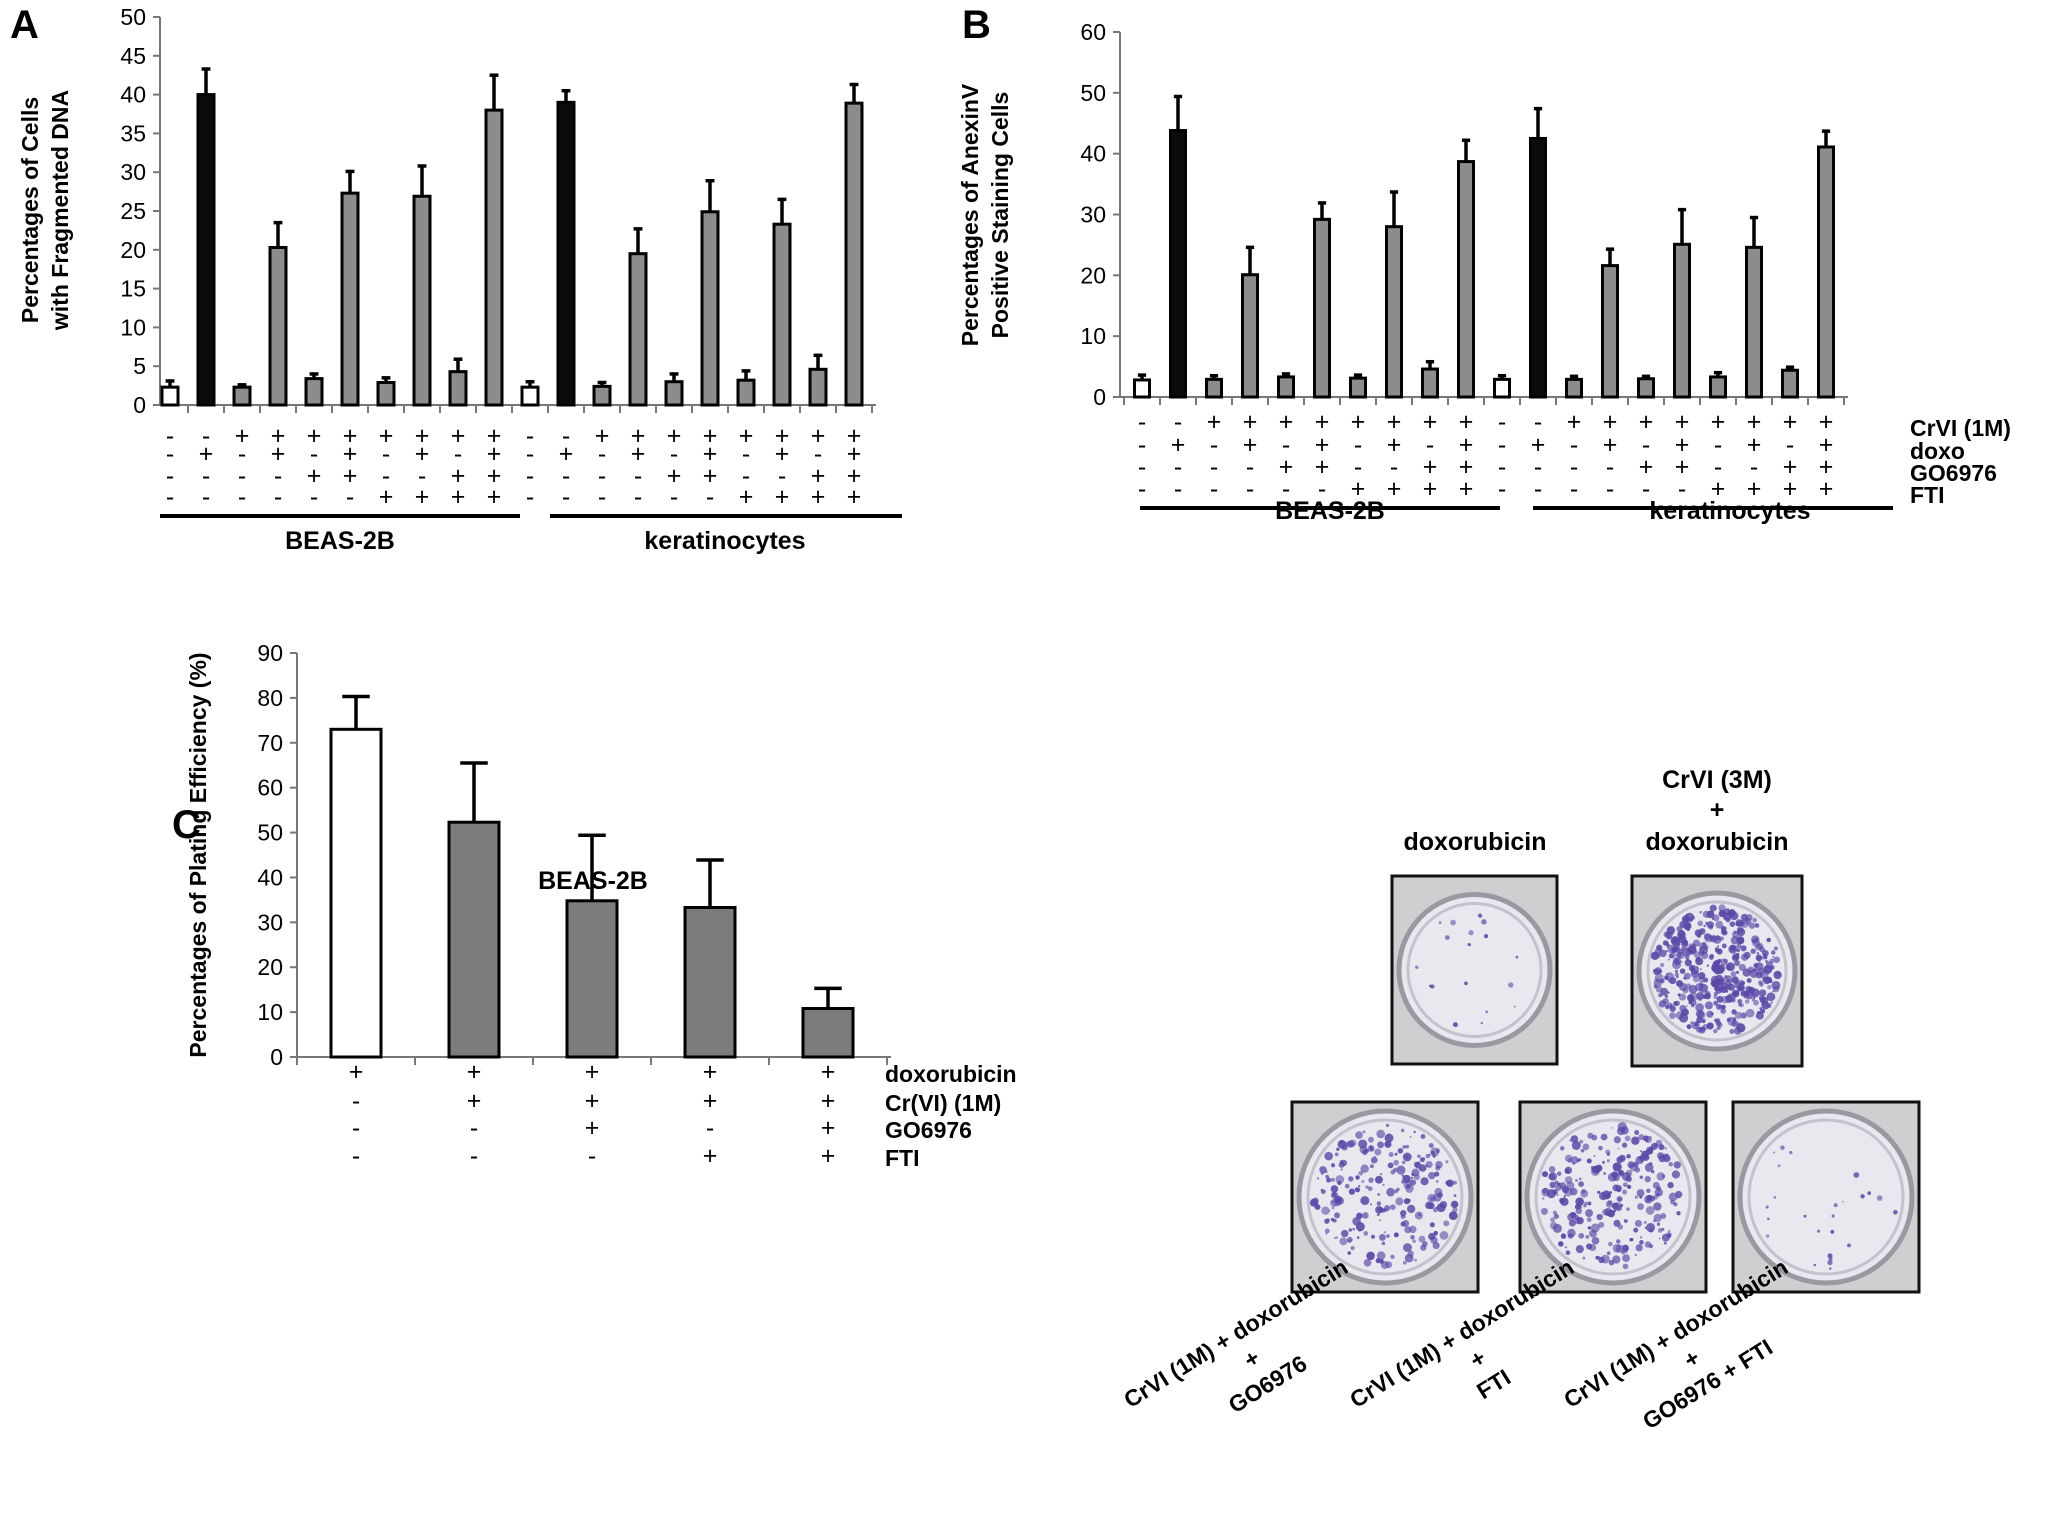 This screenshot has height=1531, width=2050. I want to click on dish-caption: +, so click(1717, 810).